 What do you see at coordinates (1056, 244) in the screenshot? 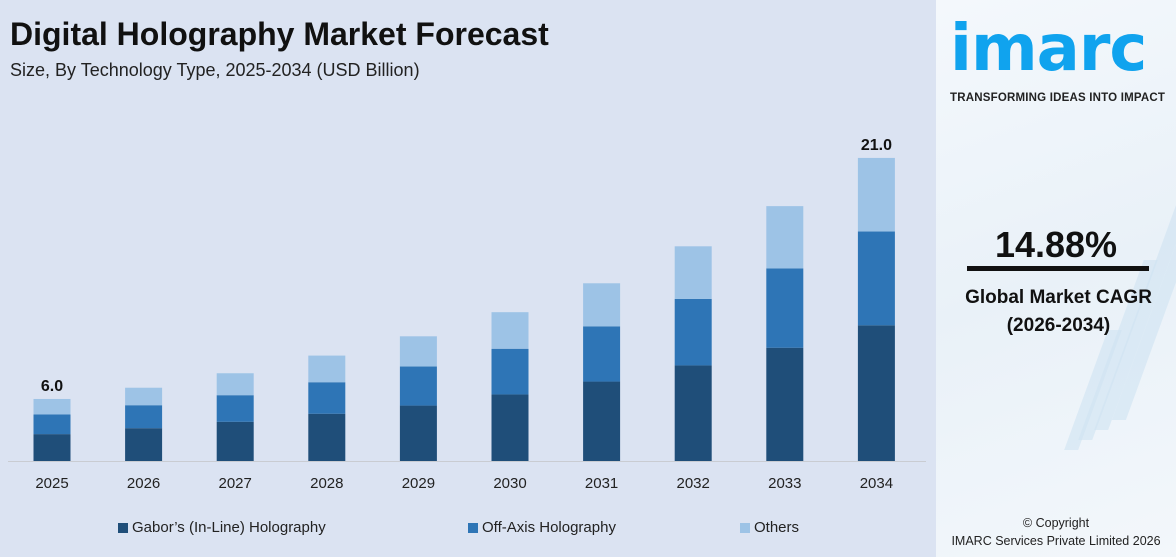
I see `cagr-value: 14.88%` at bounding box center [1056, 244].